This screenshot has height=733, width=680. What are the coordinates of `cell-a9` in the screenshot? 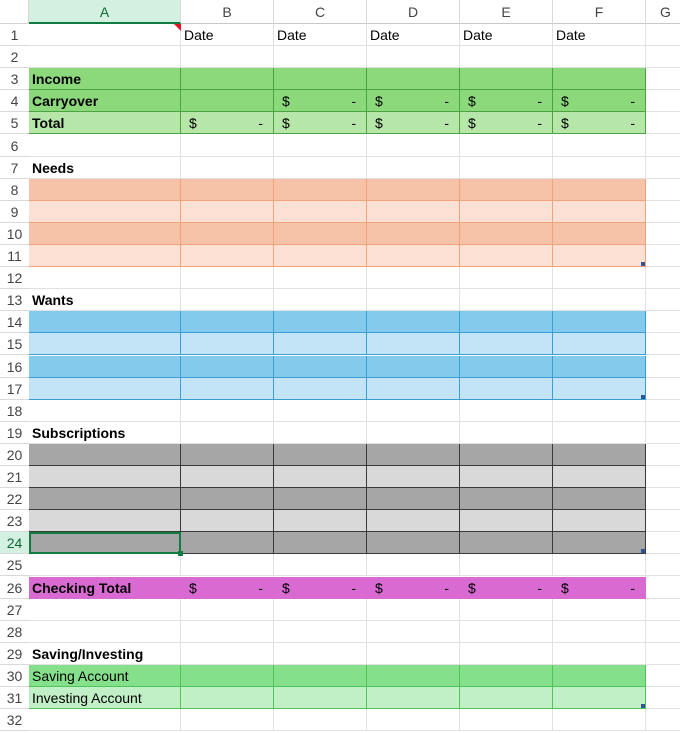 It's located at (105, 211).